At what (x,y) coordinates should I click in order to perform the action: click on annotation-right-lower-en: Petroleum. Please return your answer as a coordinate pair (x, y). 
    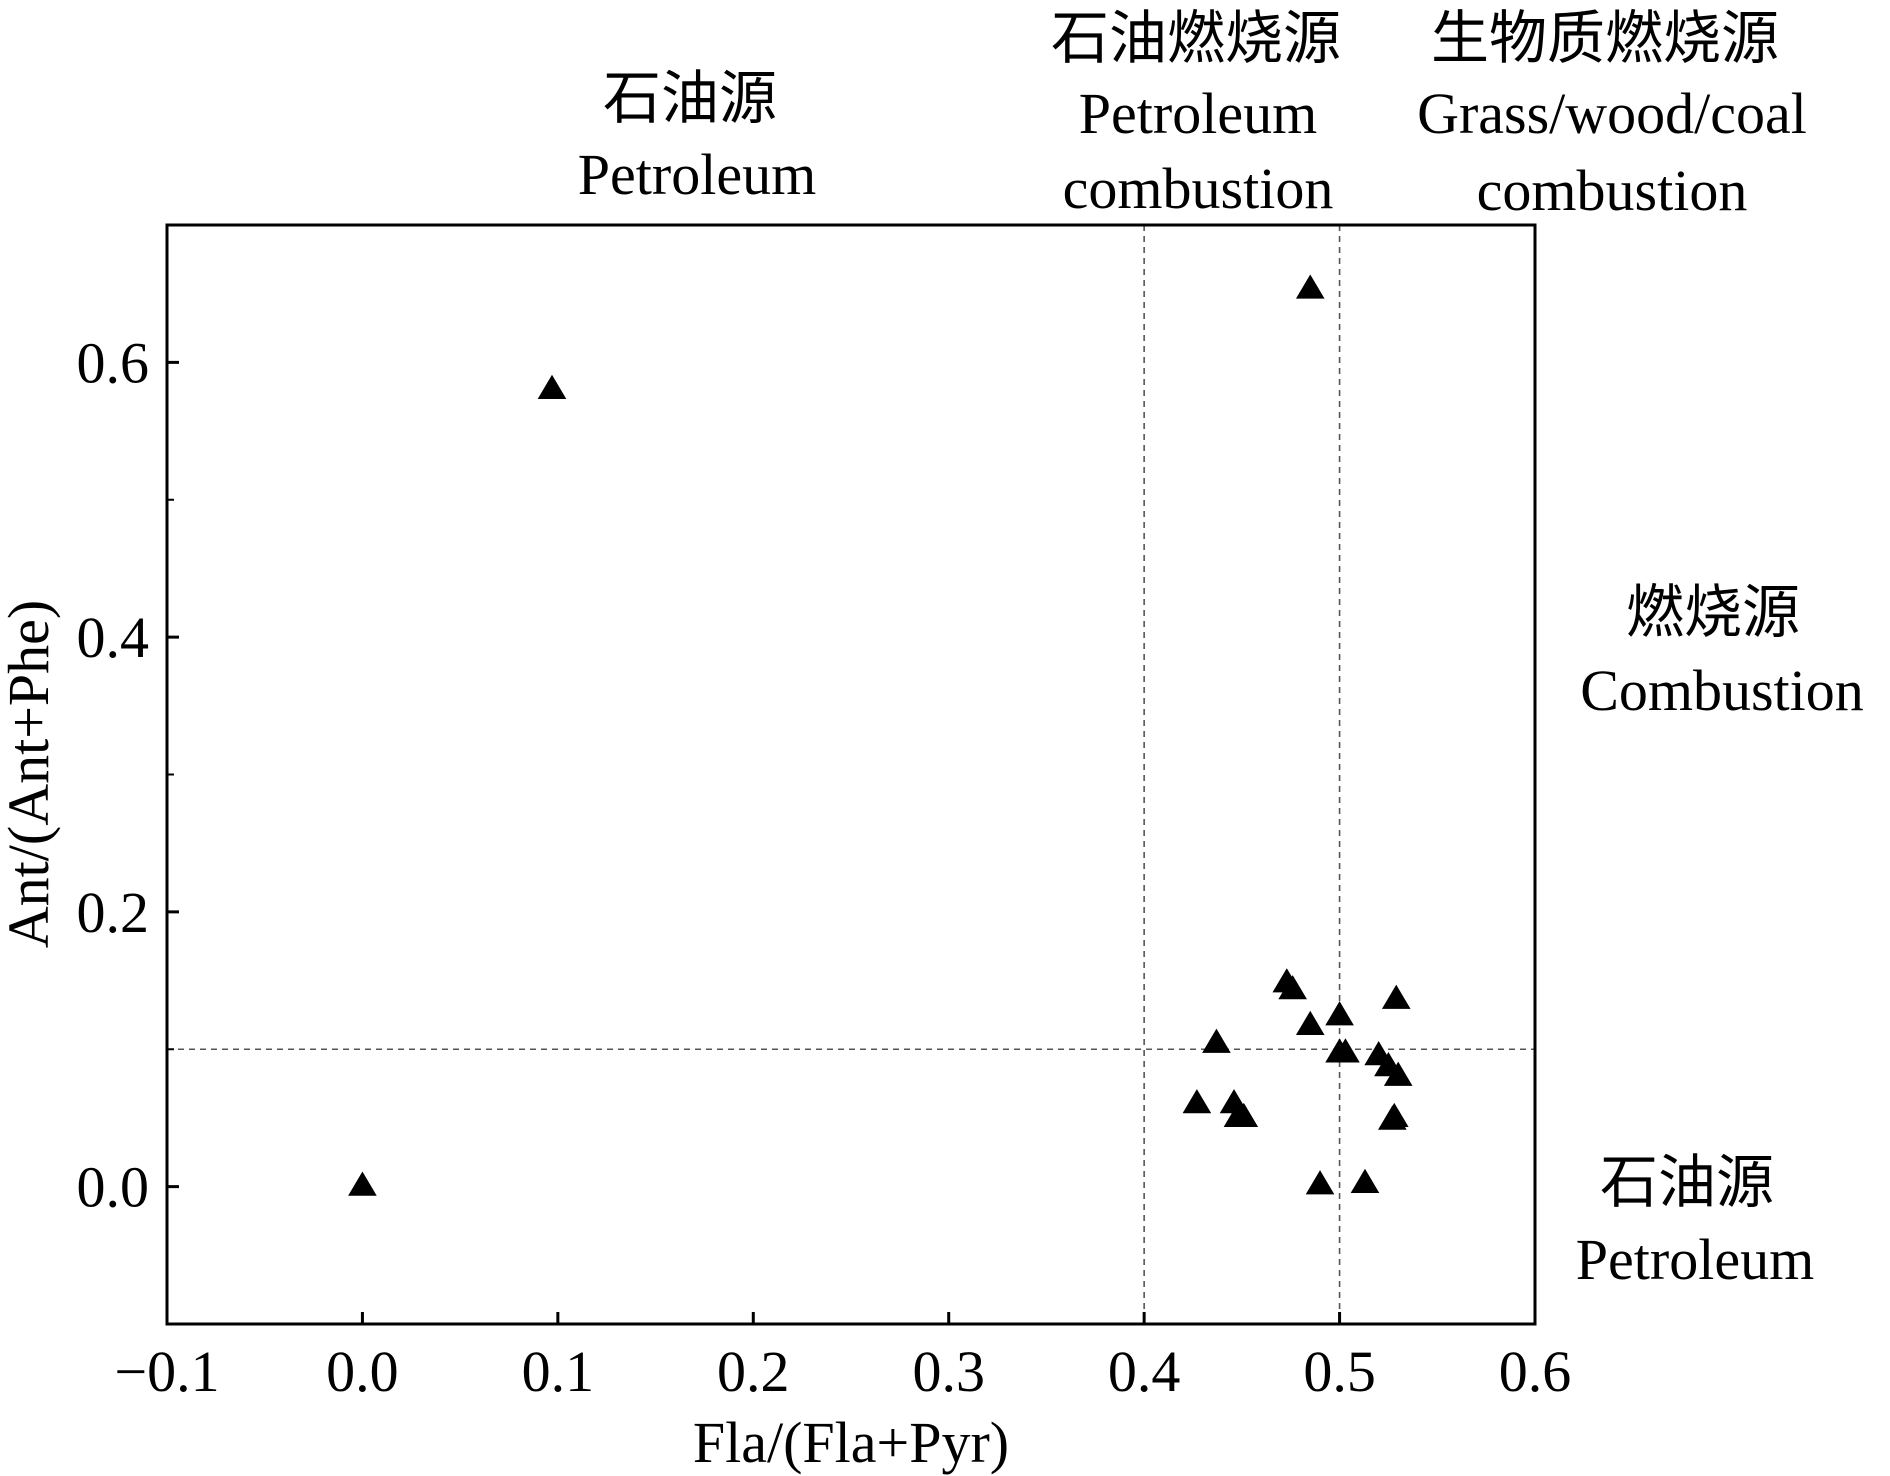
    Looking at the image, I should click on (1695, 1259).